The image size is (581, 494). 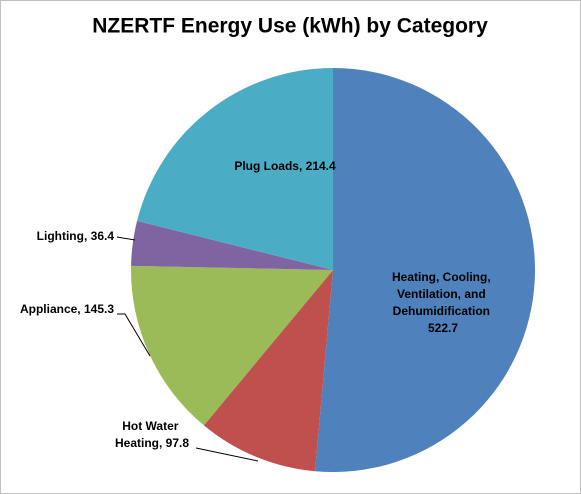 I want to click on data-label: Lighting, 36.4, so click(x=76, y=236).